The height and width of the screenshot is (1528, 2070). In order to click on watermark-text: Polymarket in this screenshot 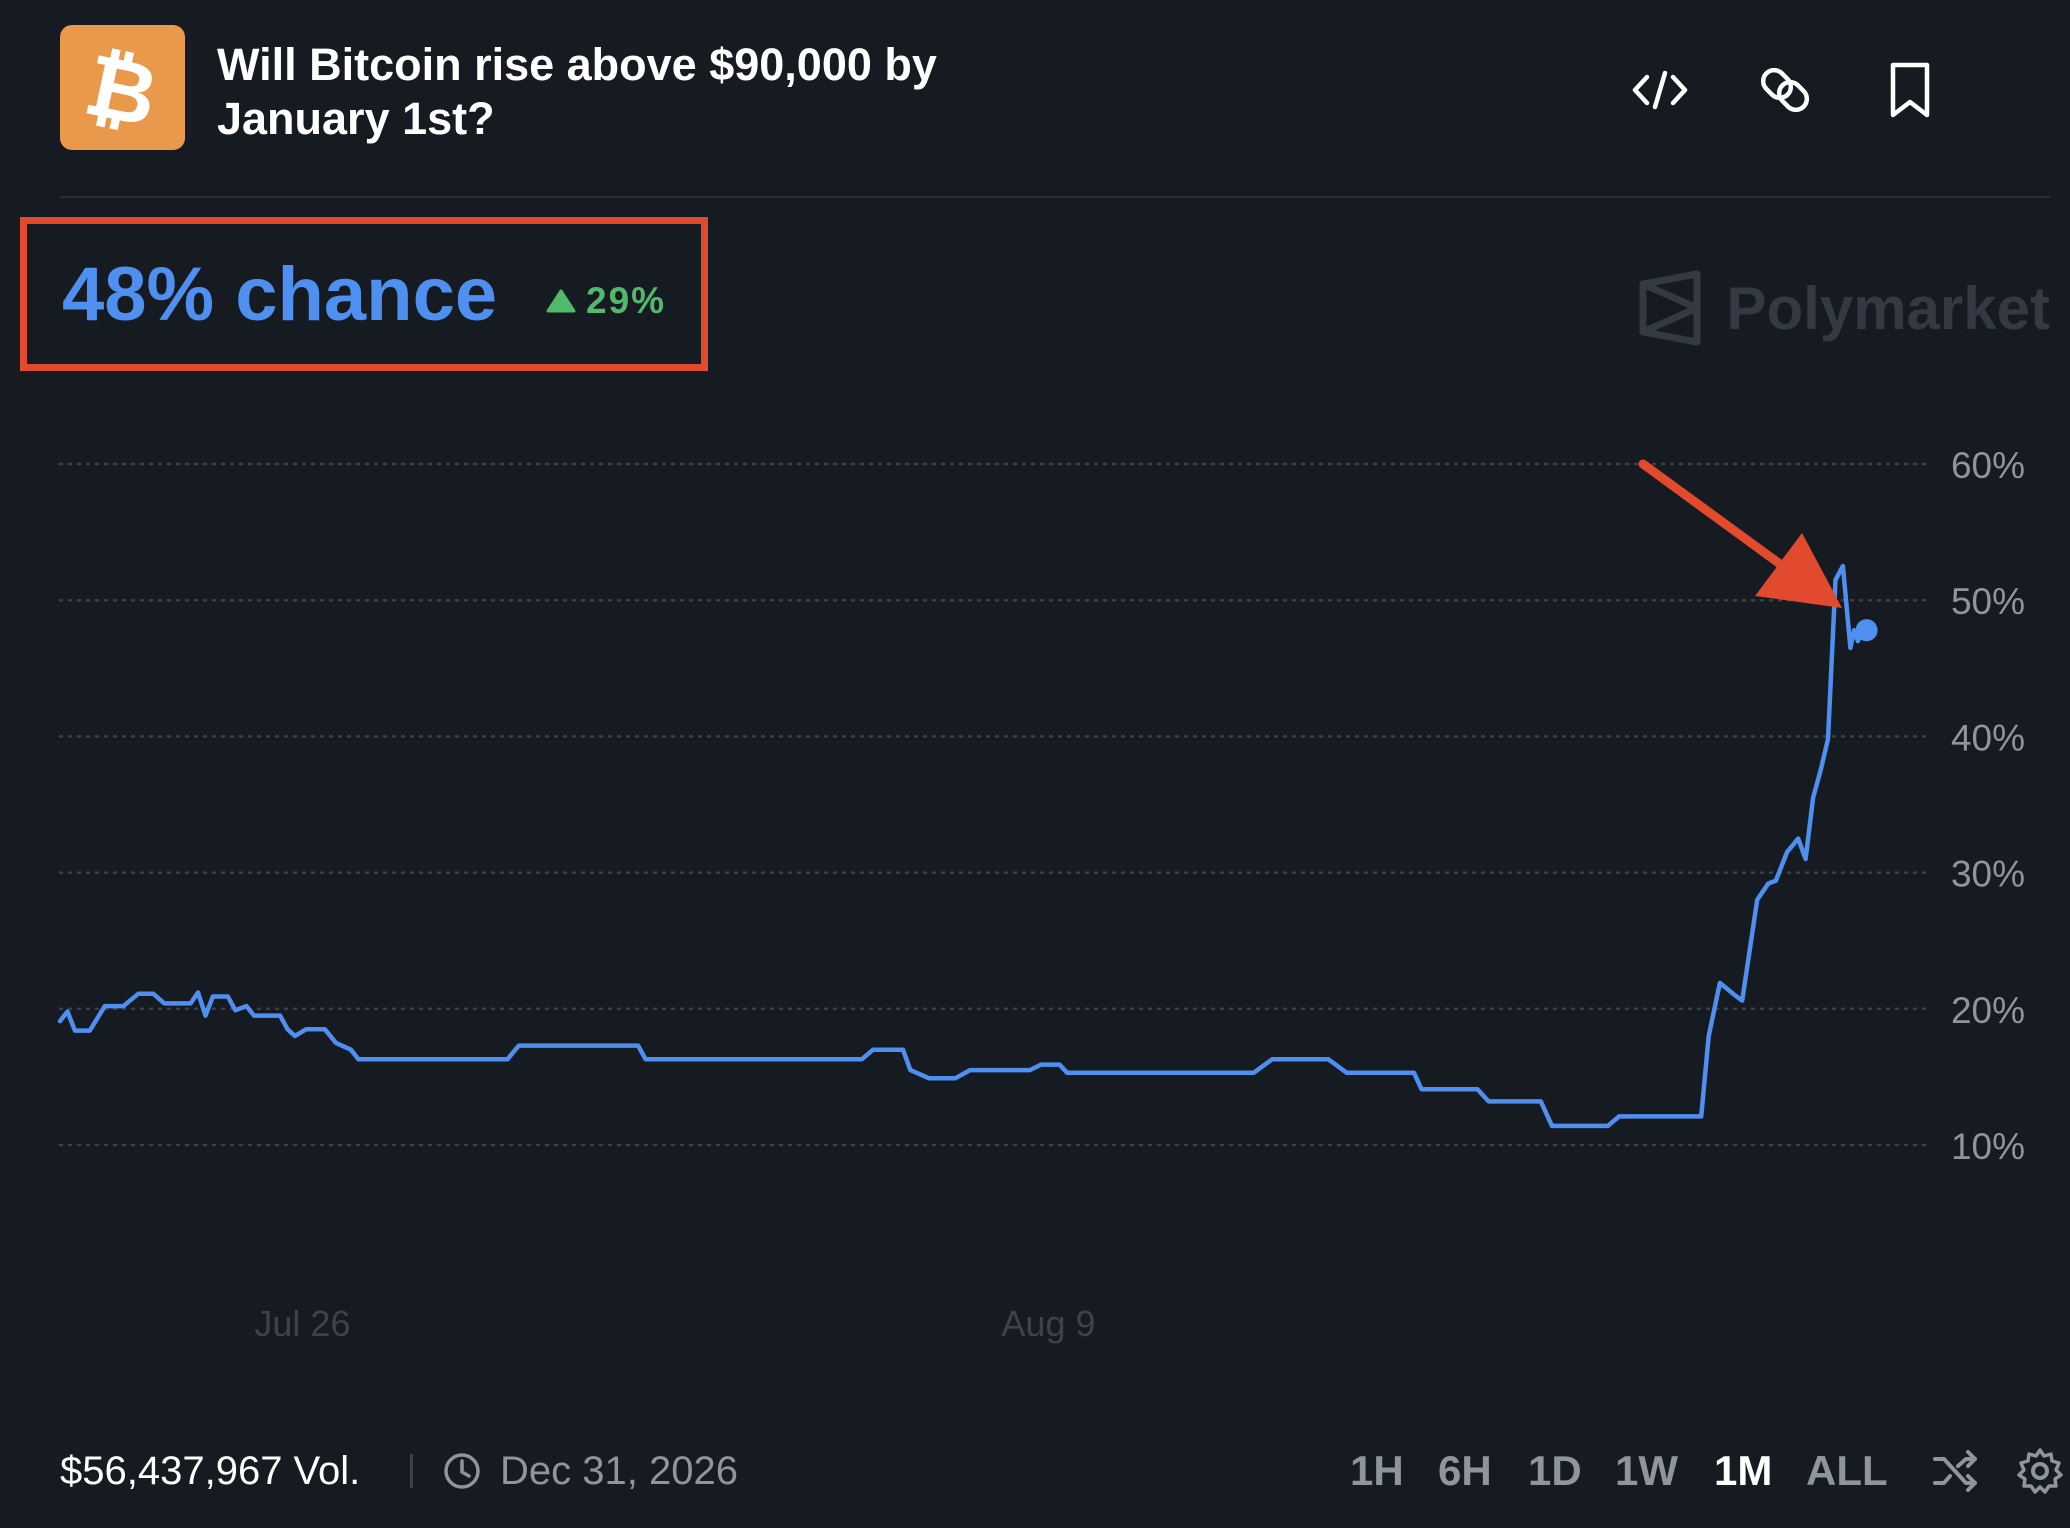, I will do `click(1888, 308)`.